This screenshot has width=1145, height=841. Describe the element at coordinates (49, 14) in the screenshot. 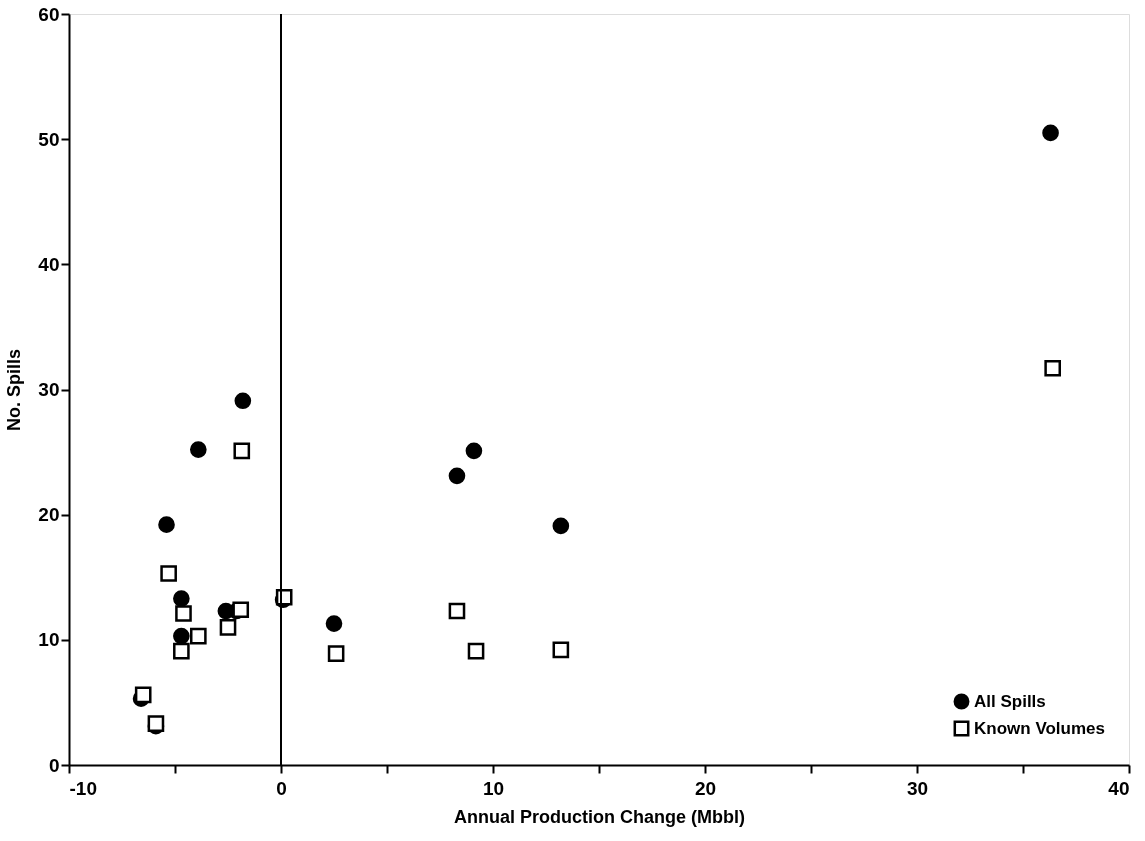

I see `y-tick-label: 60` at that location.